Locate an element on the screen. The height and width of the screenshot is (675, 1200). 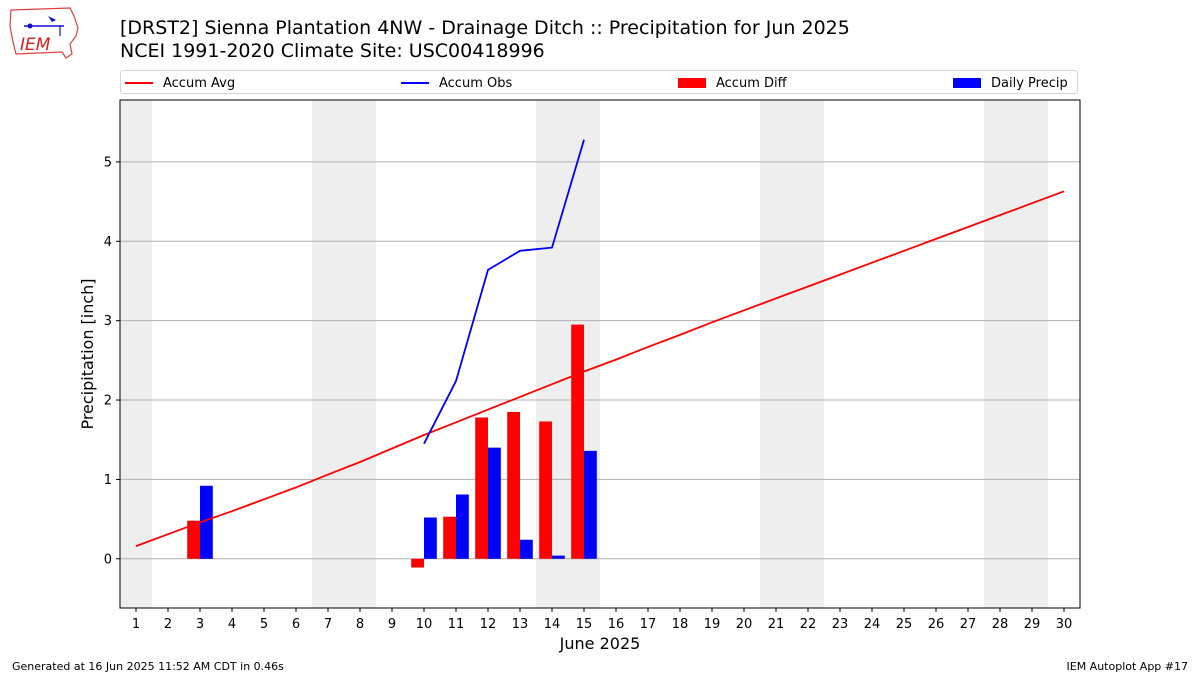
x-tick-label: 23 is located at coordinates (840, 624).